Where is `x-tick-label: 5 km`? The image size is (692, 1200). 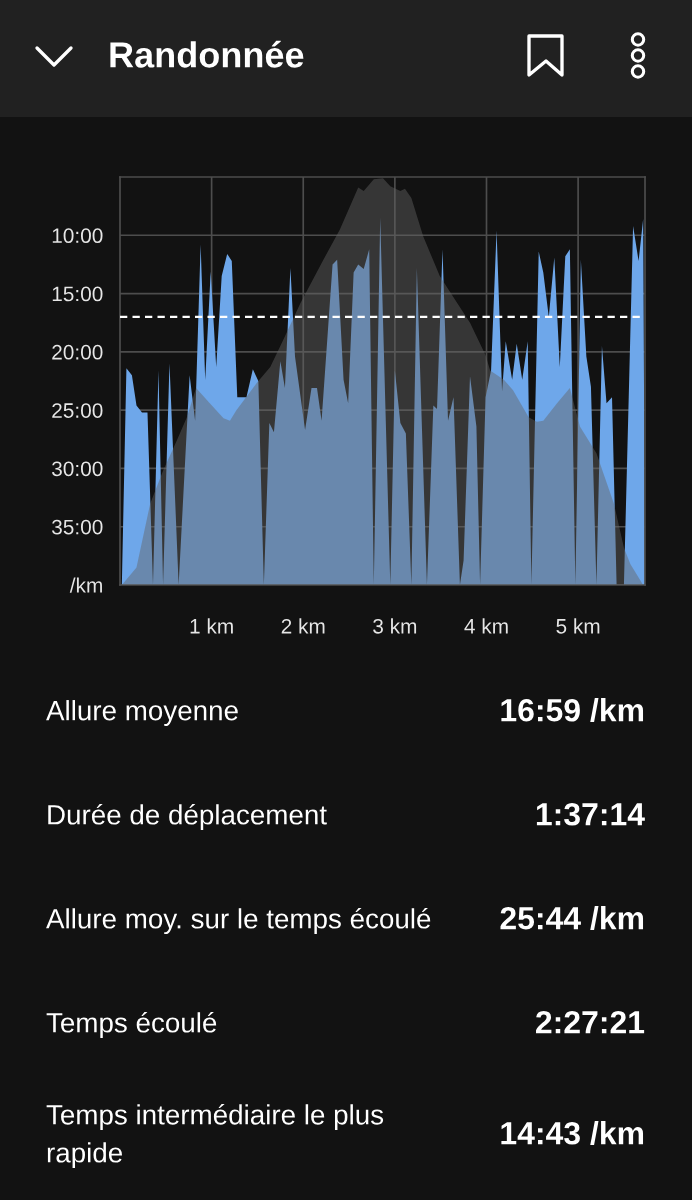
x-tick-label: 5 km is located at coordinates (578, 626).